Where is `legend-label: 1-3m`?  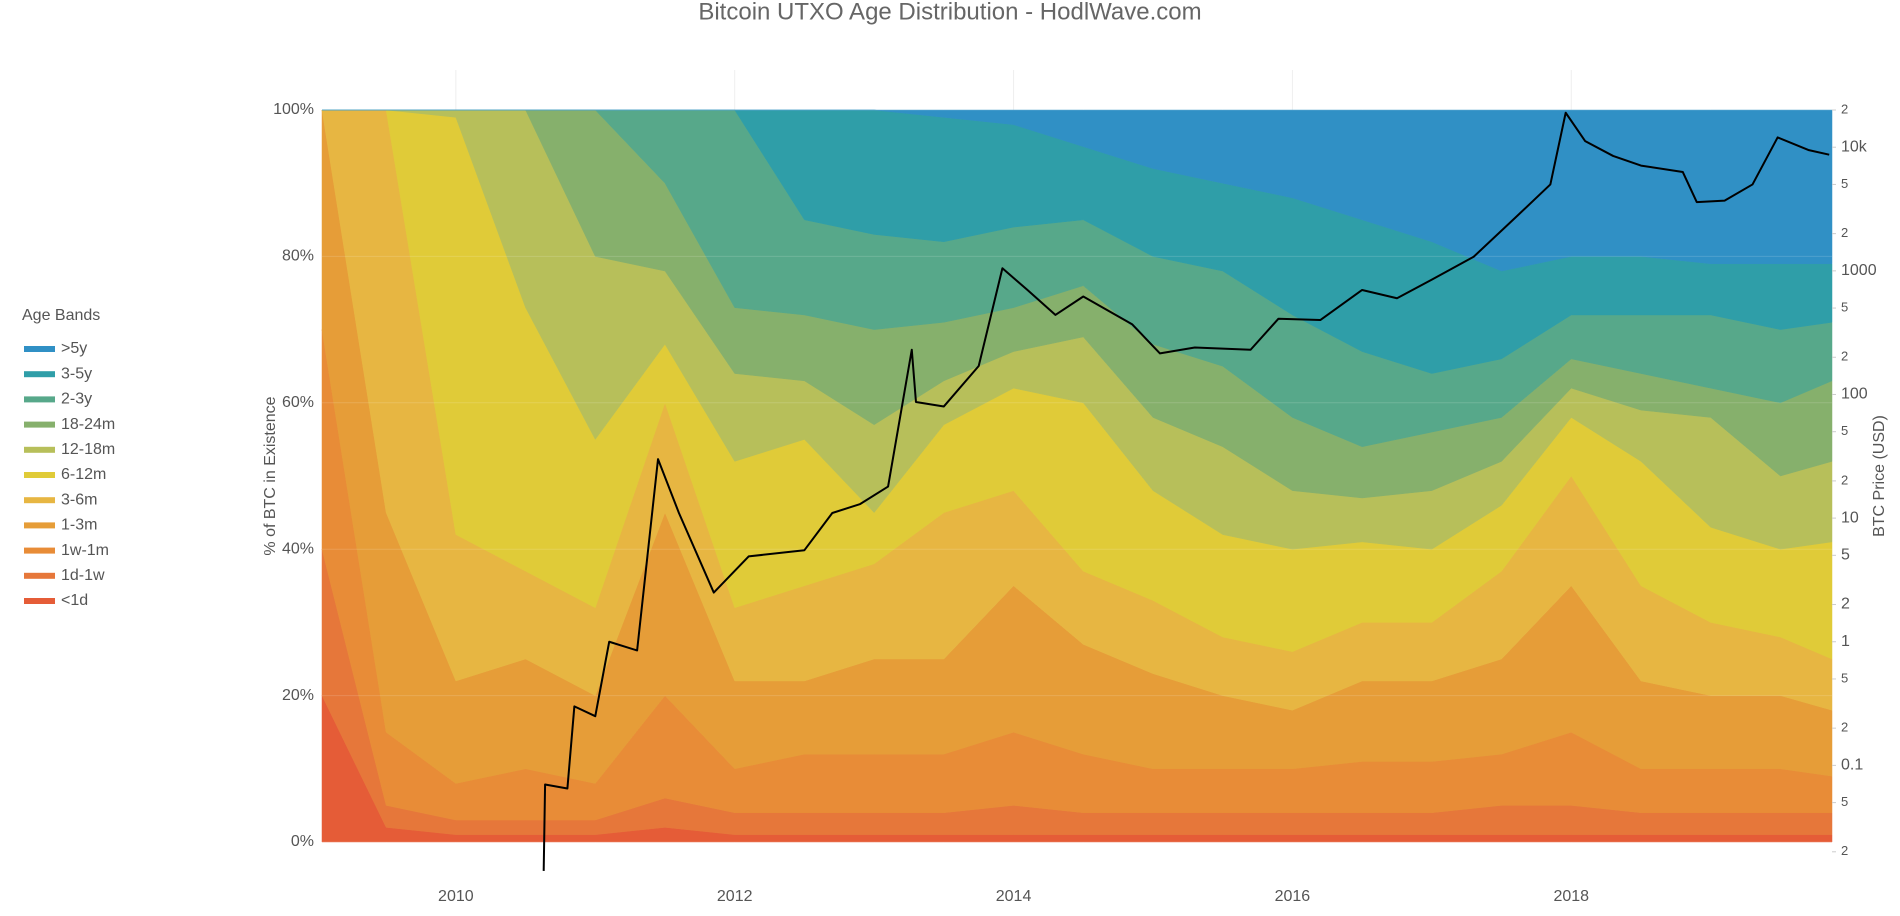
legend-label: 1-3m is located at coordinates (79, 525).